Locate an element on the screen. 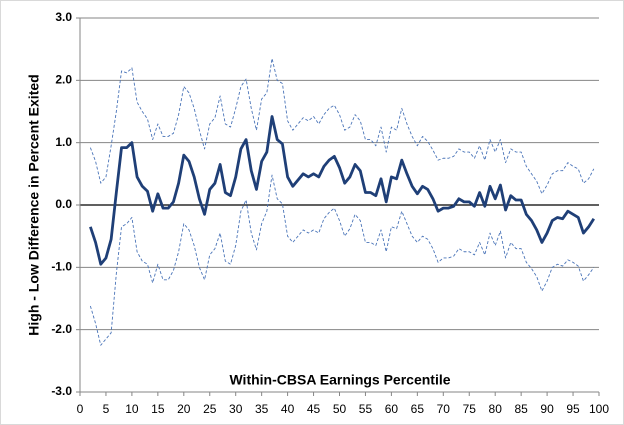 The image size is (624, 425). y-tick-label: 2.0 is located at coordinates (63, 80).